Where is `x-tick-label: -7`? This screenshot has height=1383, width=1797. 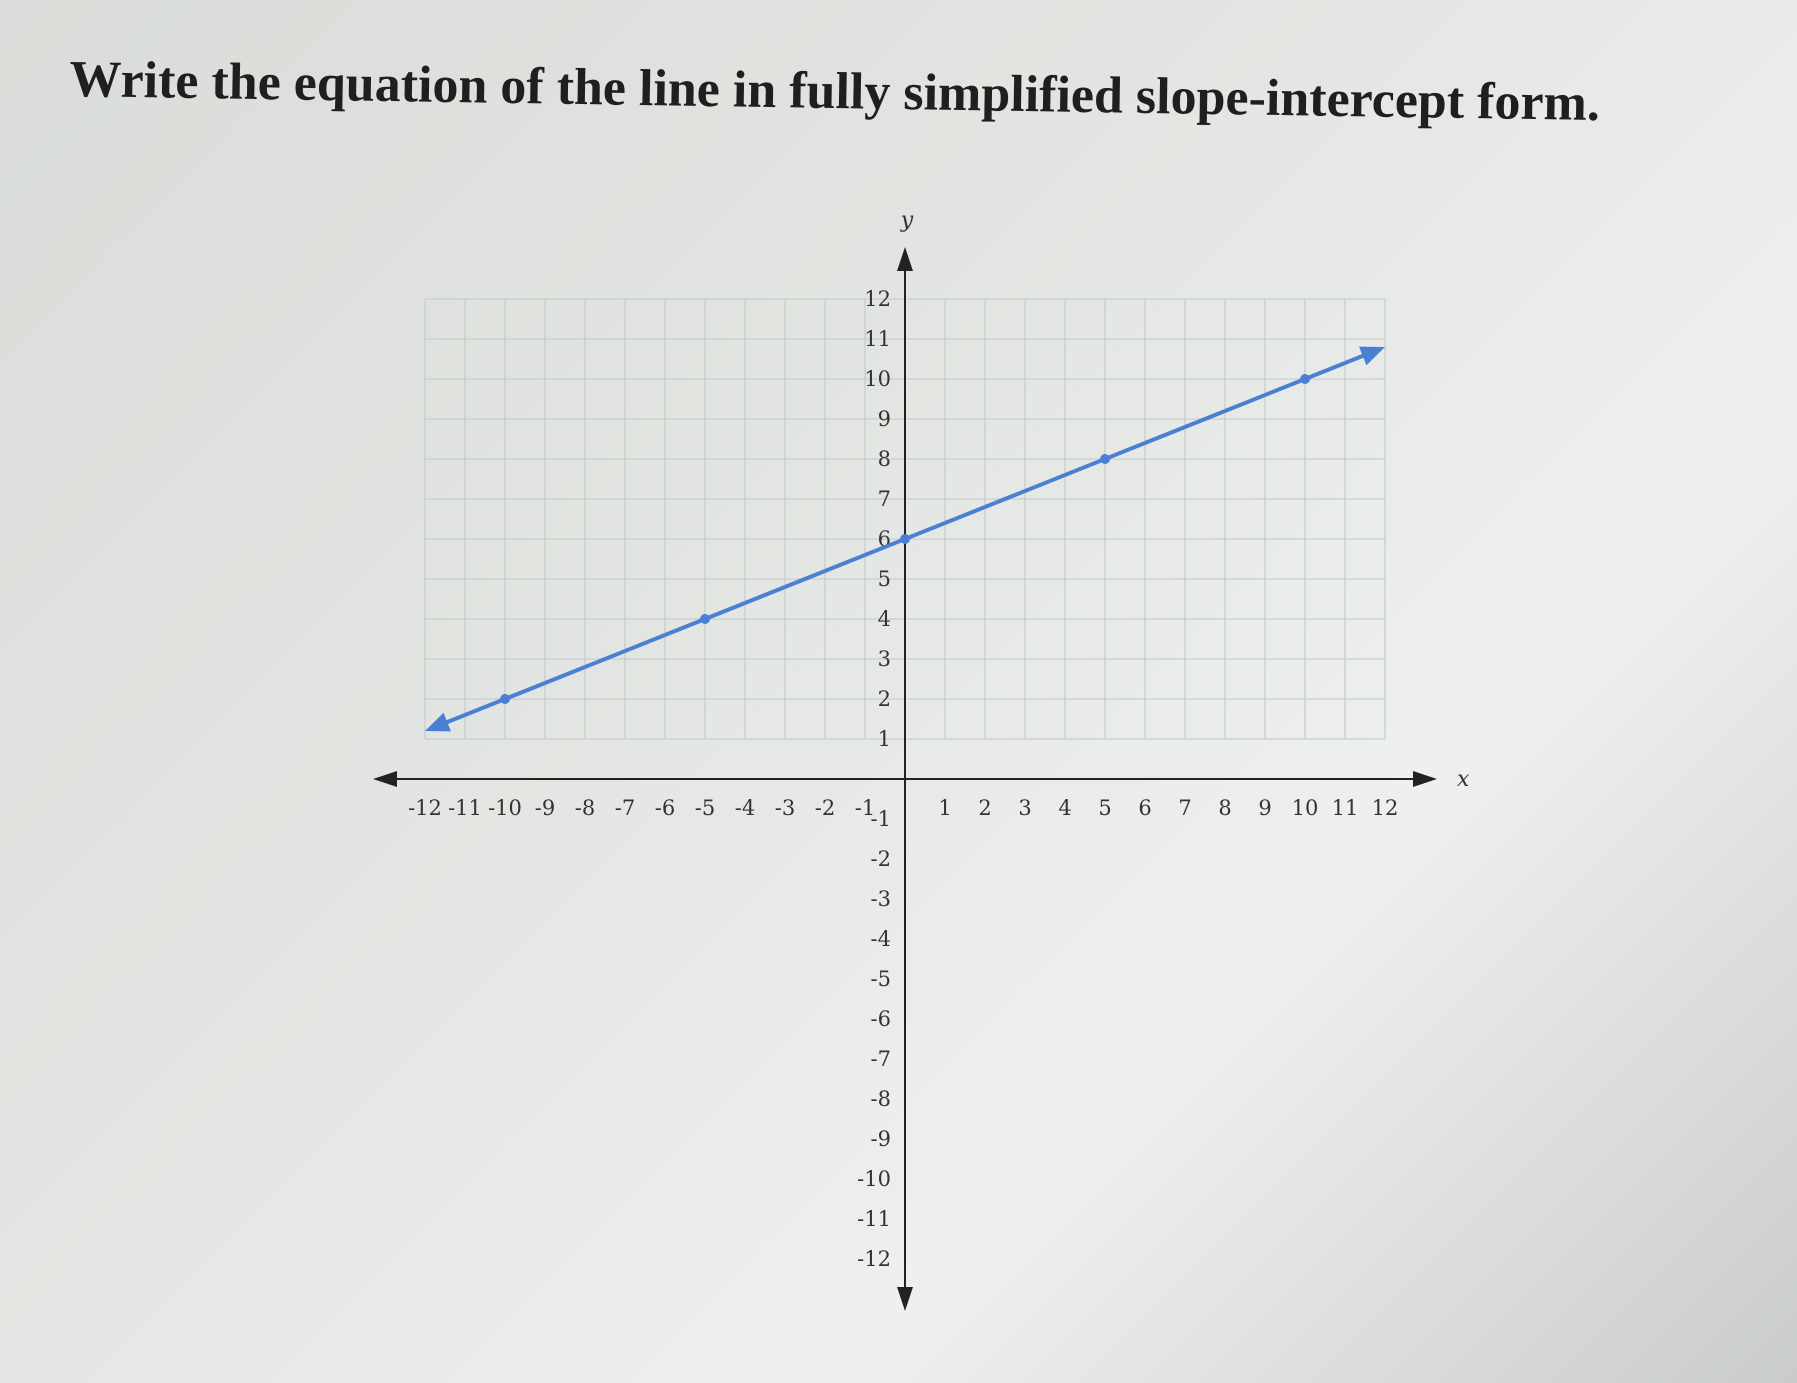
x-tick-label: -7 is located at coordinates (625, 808).